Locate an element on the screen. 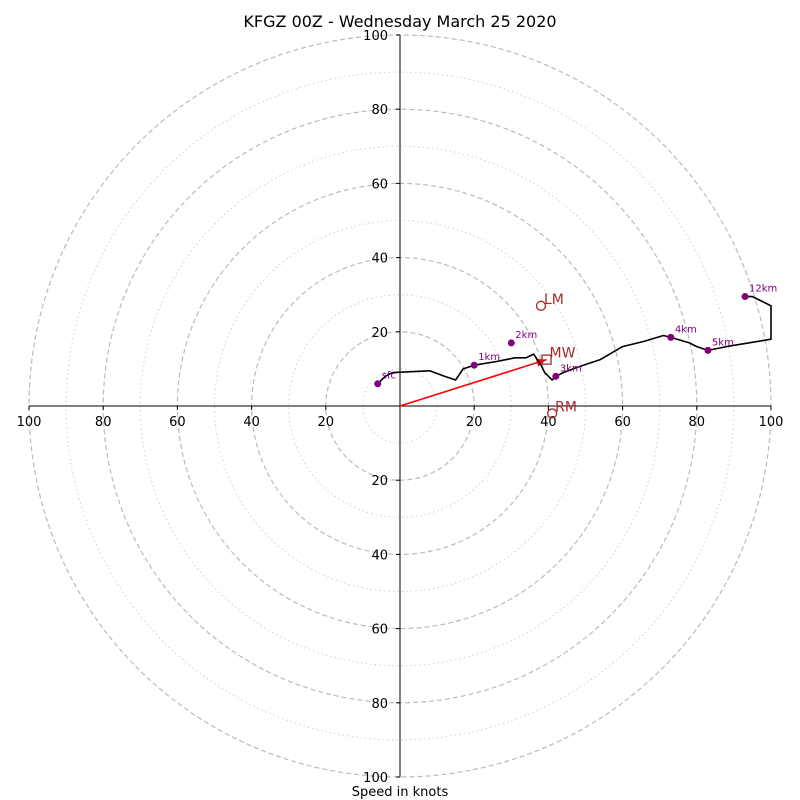 The width and height of the screenshot is (800, 800). hodograph-line is located at coordinates (574, 340).